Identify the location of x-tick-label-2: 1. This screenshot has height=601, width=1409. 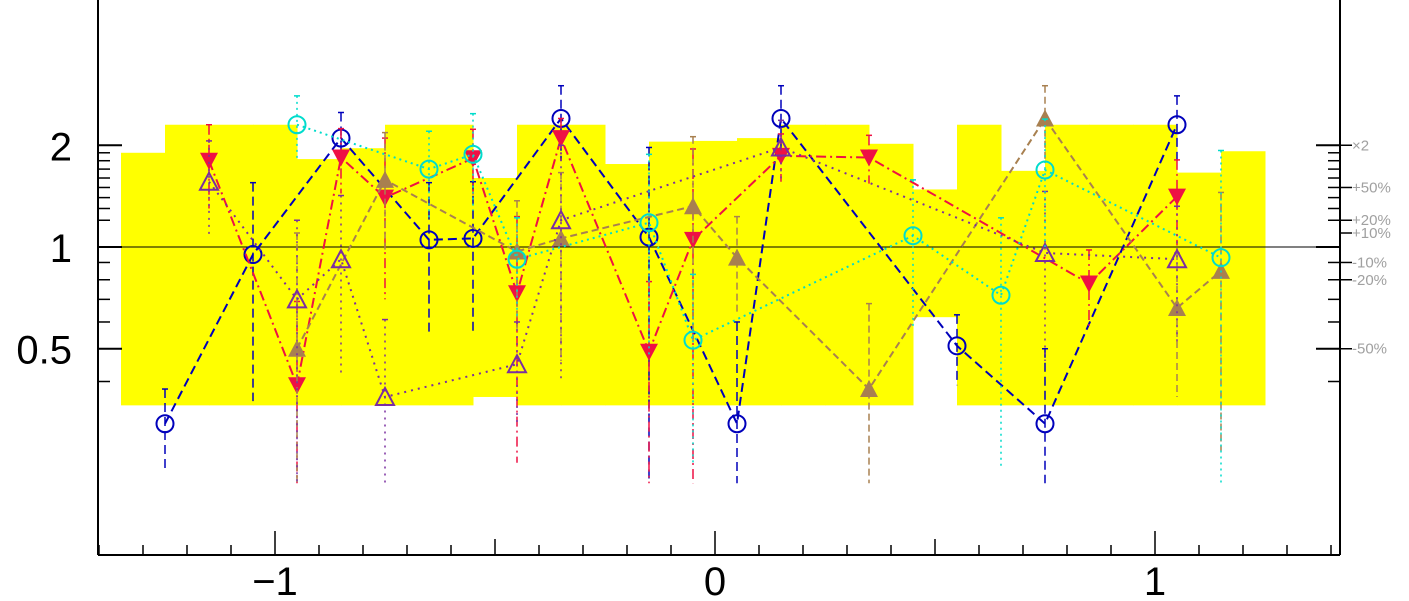
(1155, 580).